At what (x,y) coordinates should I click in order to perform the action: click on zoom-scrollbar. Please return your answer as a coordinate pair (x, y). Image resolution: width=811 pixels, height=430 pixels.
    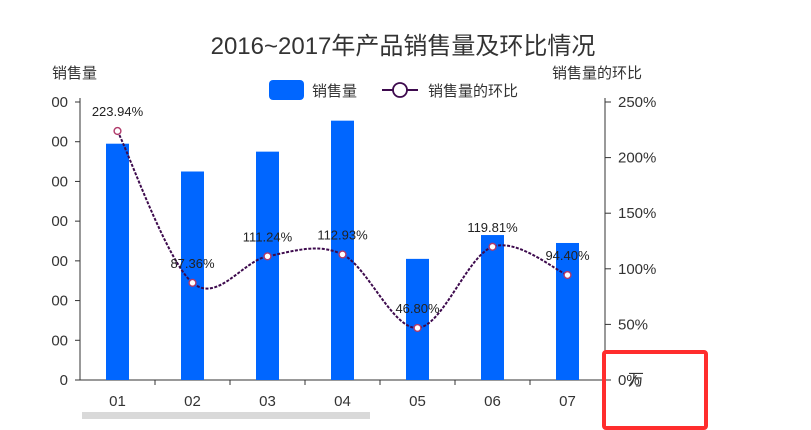
    Looking at the image, I should click on (226, 415).